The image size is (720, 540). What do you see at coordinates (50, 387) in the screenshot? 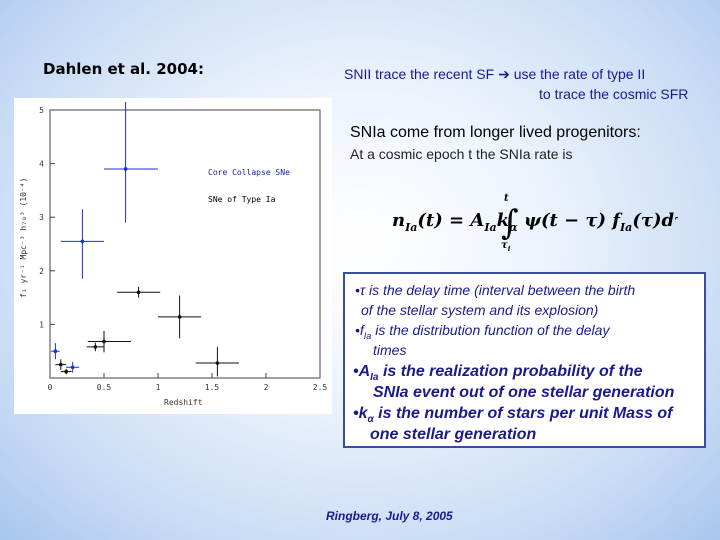
I see `x-tick-label: 0` at bounding box center [50, 387].